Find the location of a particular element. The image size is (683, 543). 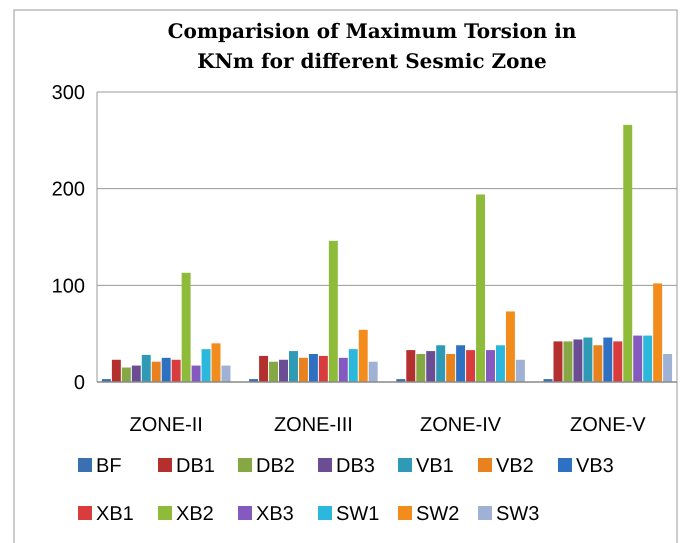

legend-label: SW2 is located at coordinates (438, 514).